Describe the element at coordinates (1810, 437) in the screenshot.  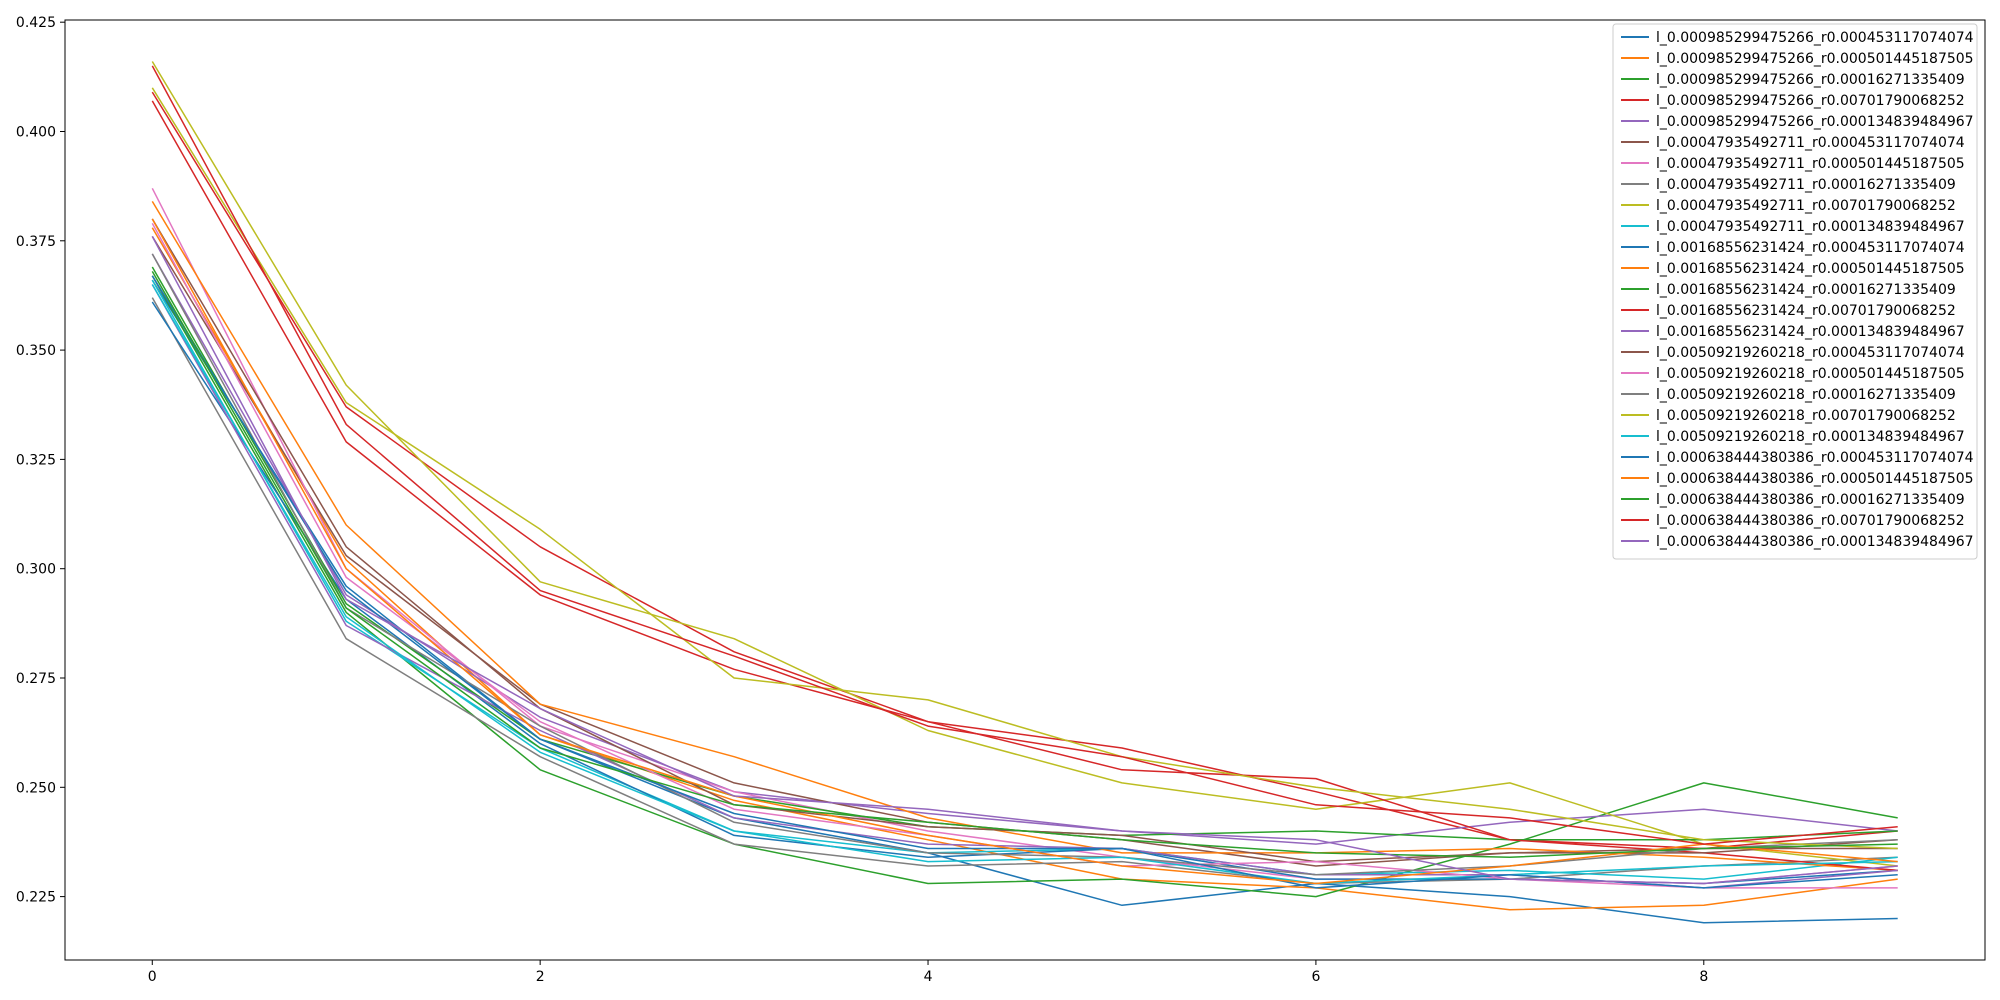
I see `legend-label: l_0.00509219260218_r0.000134839484967` at that location.